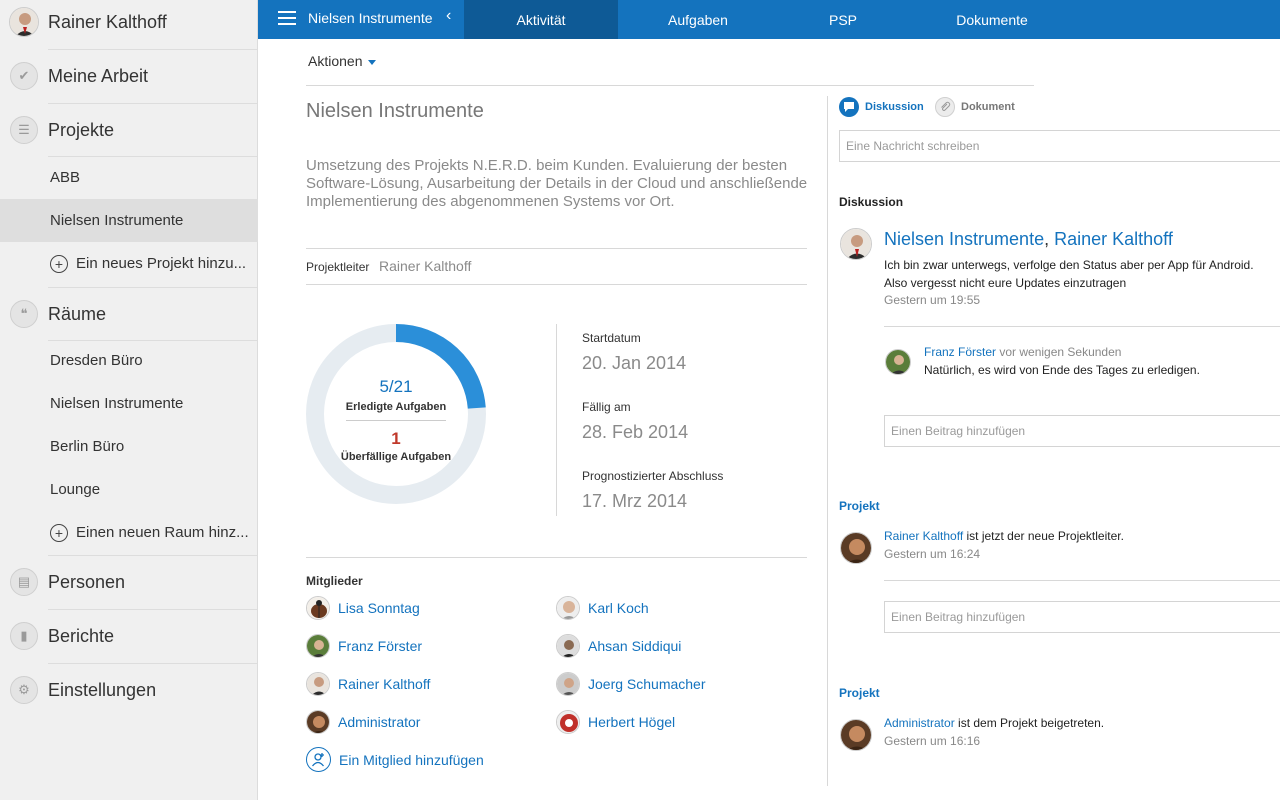 This screenshot has width=1280, height=800. Describe the element at coordinates (368, 684) in the screenshot. I see `member-rainer-kalthoff: Rainer Kalthoff` at that location.